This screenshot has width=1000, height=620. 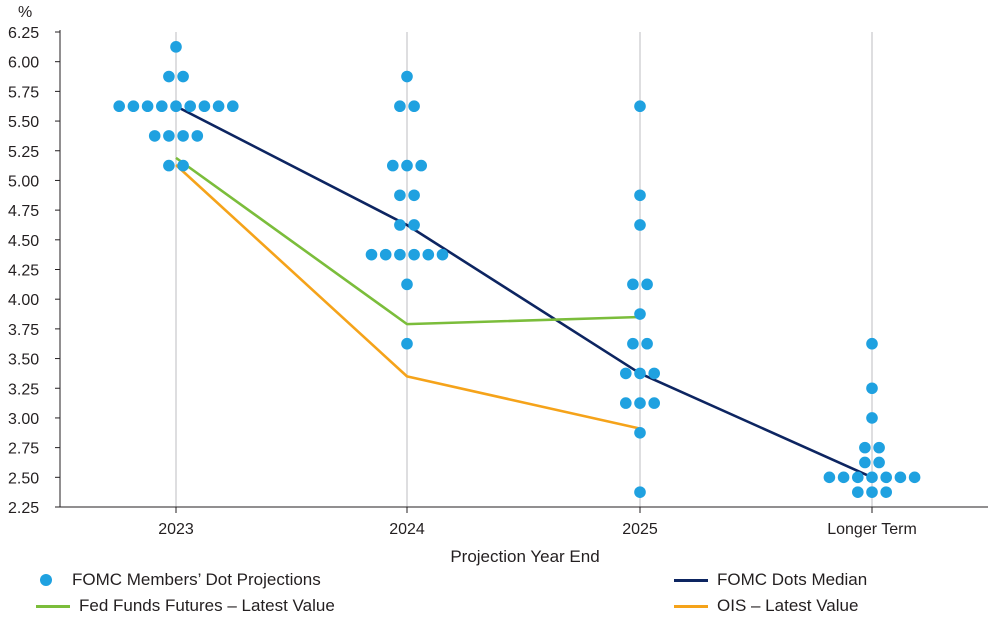 I want to click on legend-dot-swatch, so click(x=46, y=580).